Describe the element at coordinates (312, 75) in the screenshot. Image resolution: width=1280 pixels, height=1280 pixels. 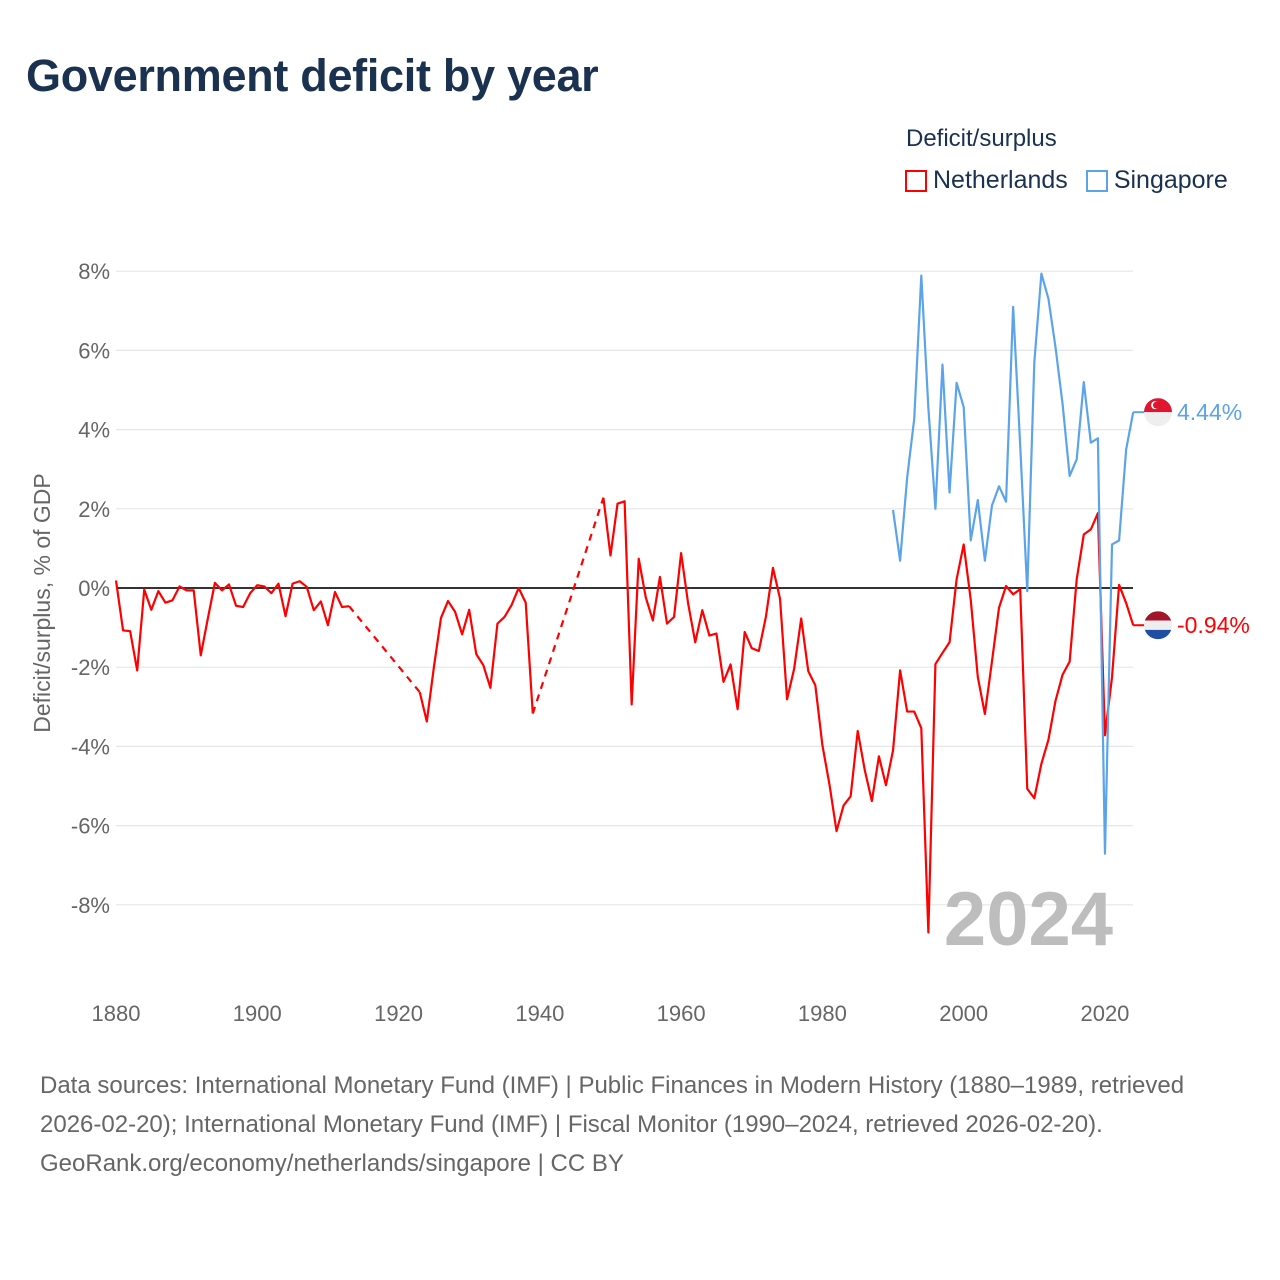
I see `page-title: Government deficit by year` at that location.